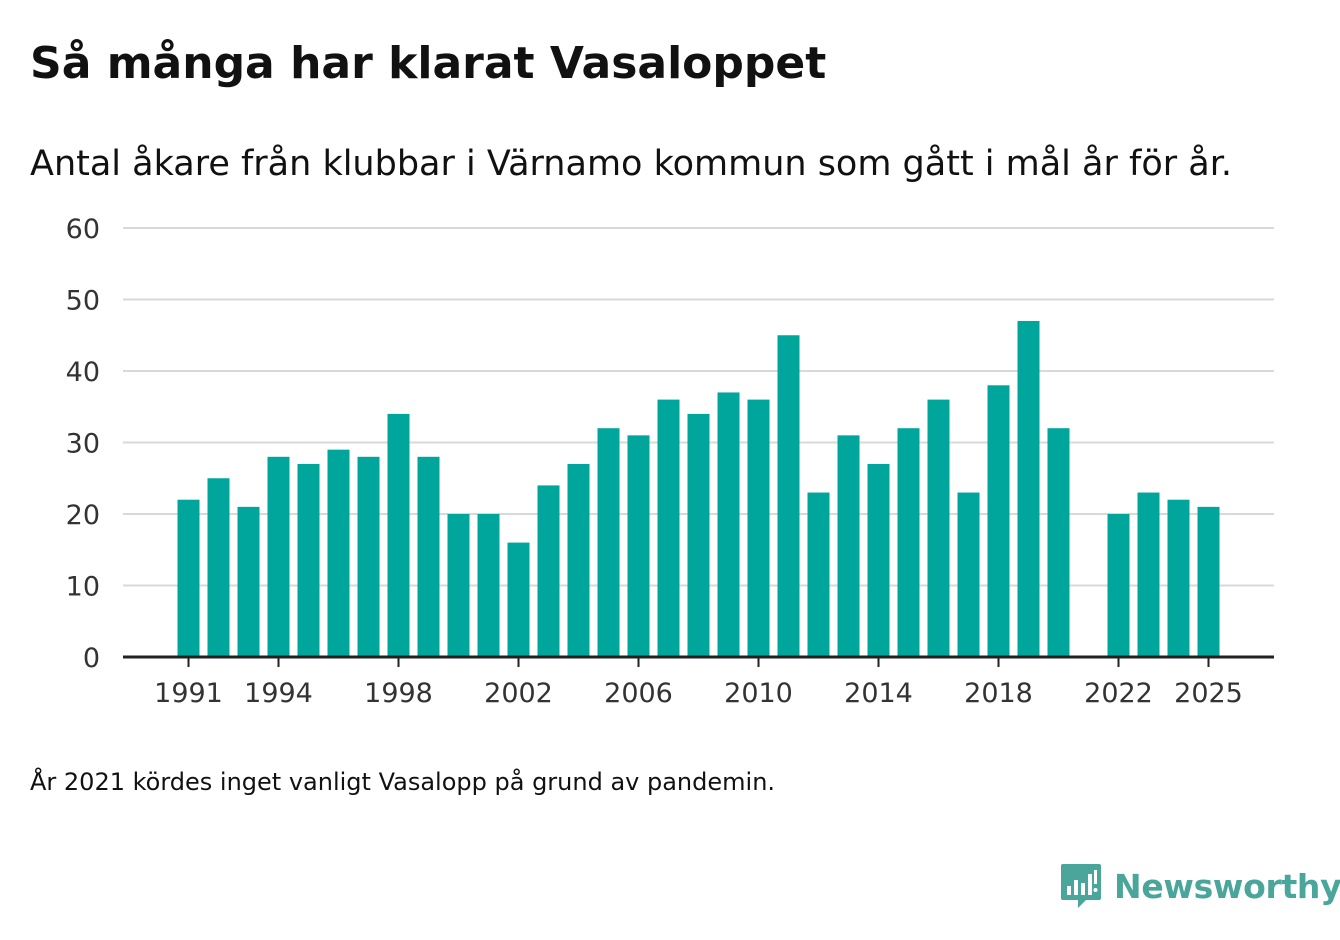  Describe the element at coordinates (458, 585) in the screenshot. I see `bar-2000` at that location.